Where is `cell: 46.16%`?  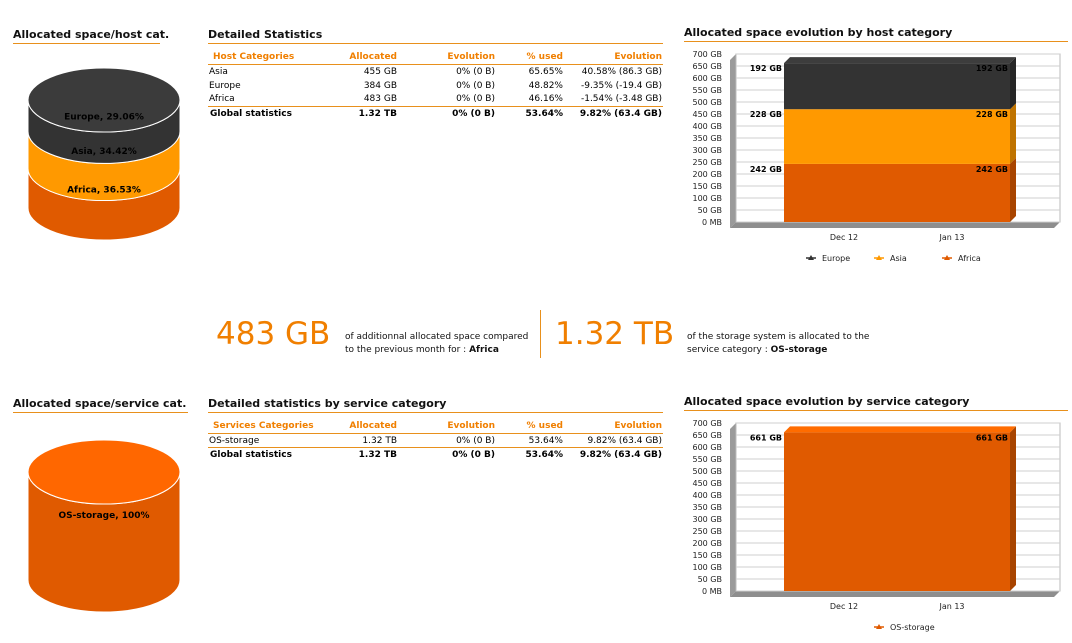
cell: 46.16% is located at coordinates (545, 99).